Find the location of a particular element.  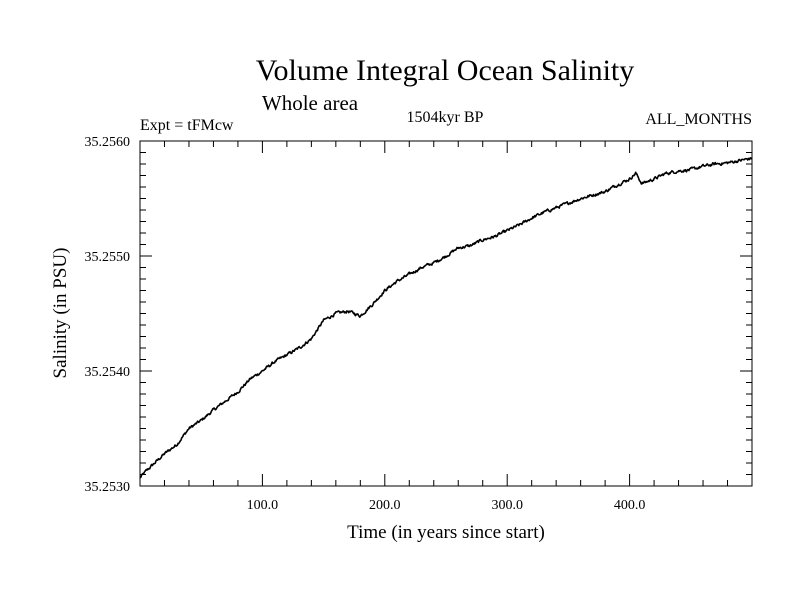

x-tick-label: 400.0 is located at coordinates (630, 505).